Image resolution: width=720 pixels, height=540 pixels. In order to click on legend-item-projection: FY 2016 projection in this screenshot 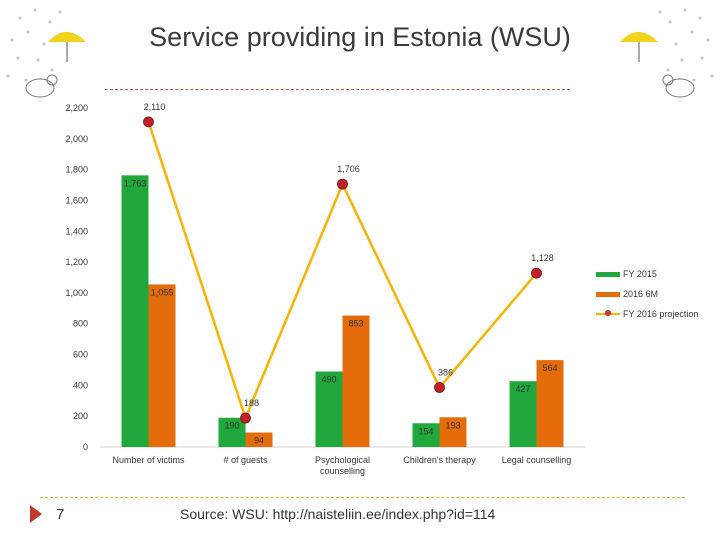, I will do `click(647, 314)`.